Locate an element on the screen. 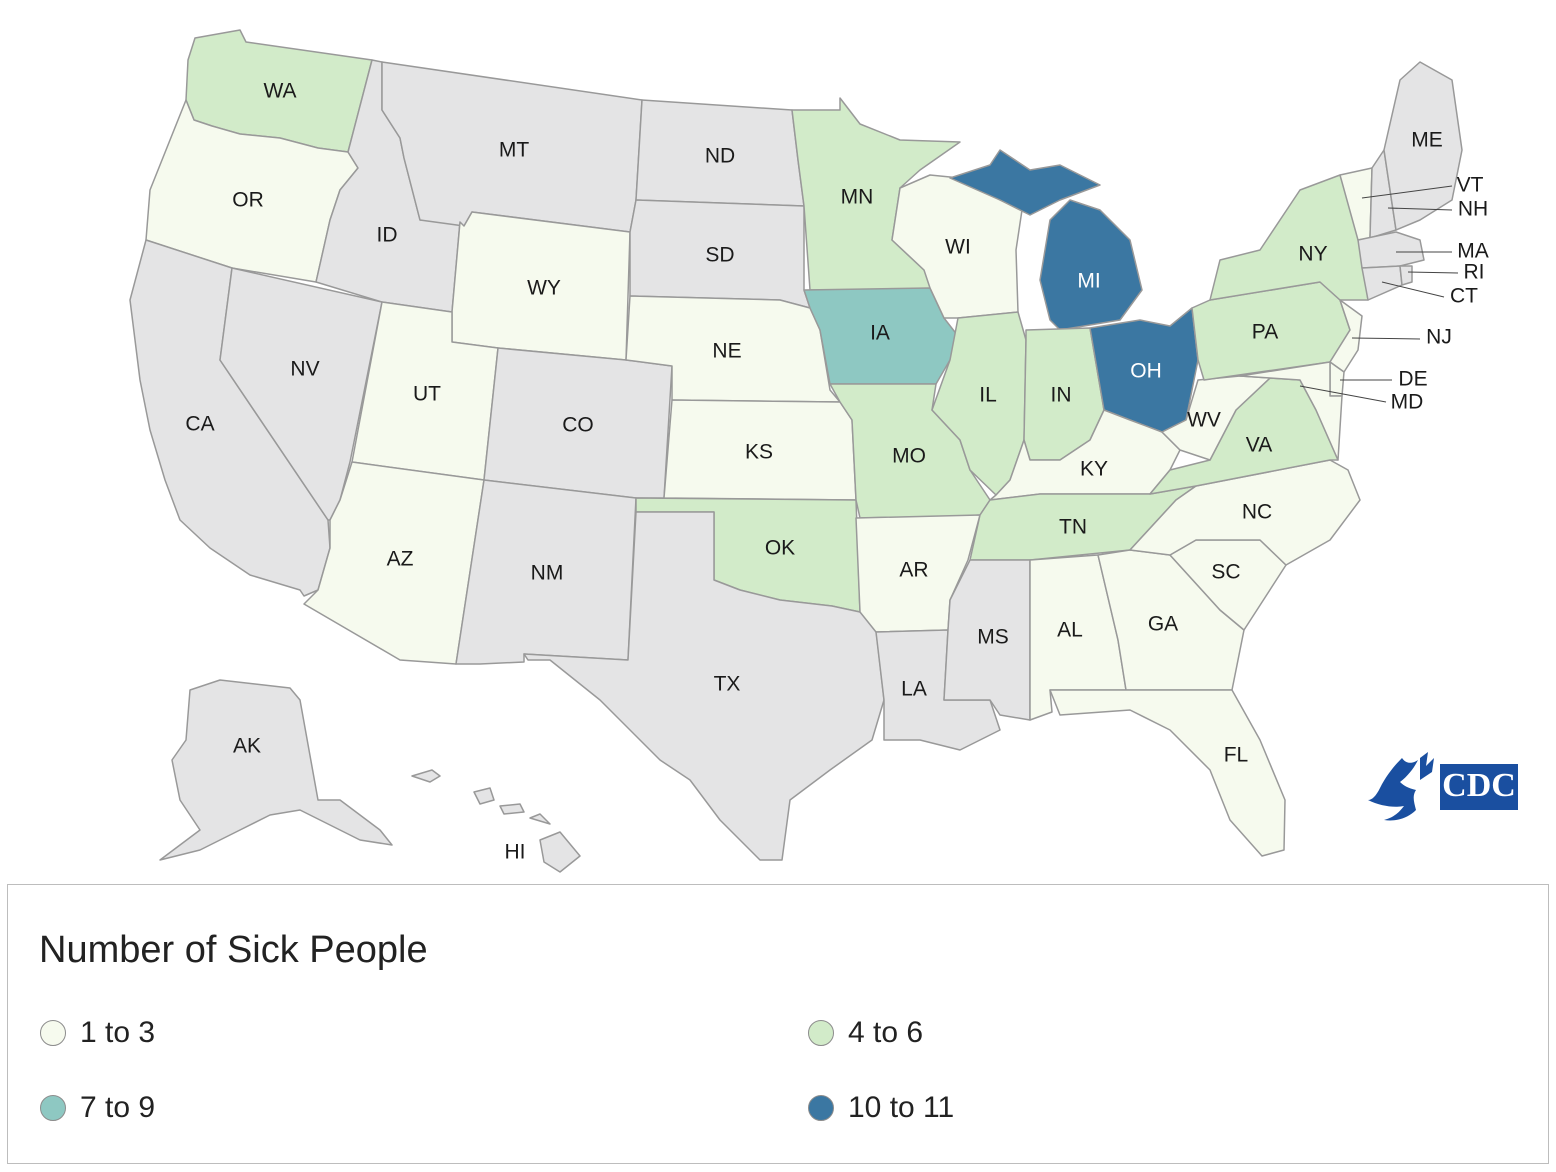  label-MA: MA is located at coordinates (1473, 251).